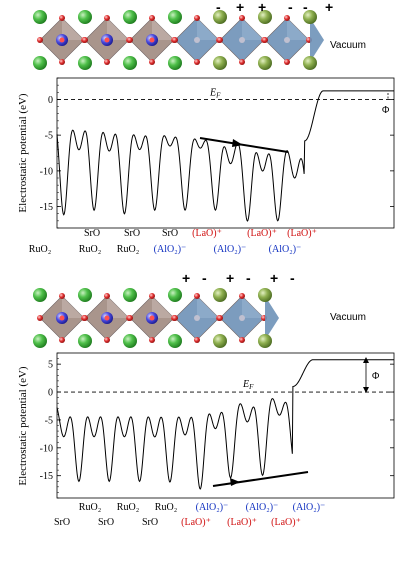  What do you see at coordinates (348, 317) in the screenshot?
I see `vacuum-label-bottom: Vacuum` at bounding box center [348, 317].